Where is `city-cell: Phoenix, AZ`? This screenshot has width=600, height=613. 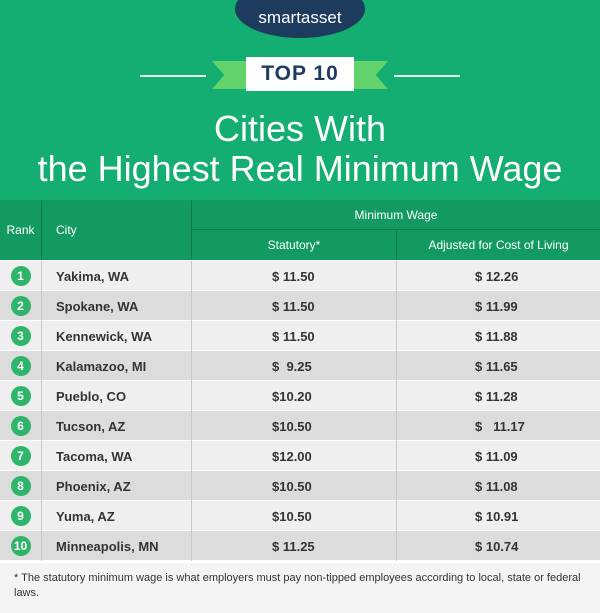 city-cell: Phoenix, AZ is located at coordinates (117, 486).